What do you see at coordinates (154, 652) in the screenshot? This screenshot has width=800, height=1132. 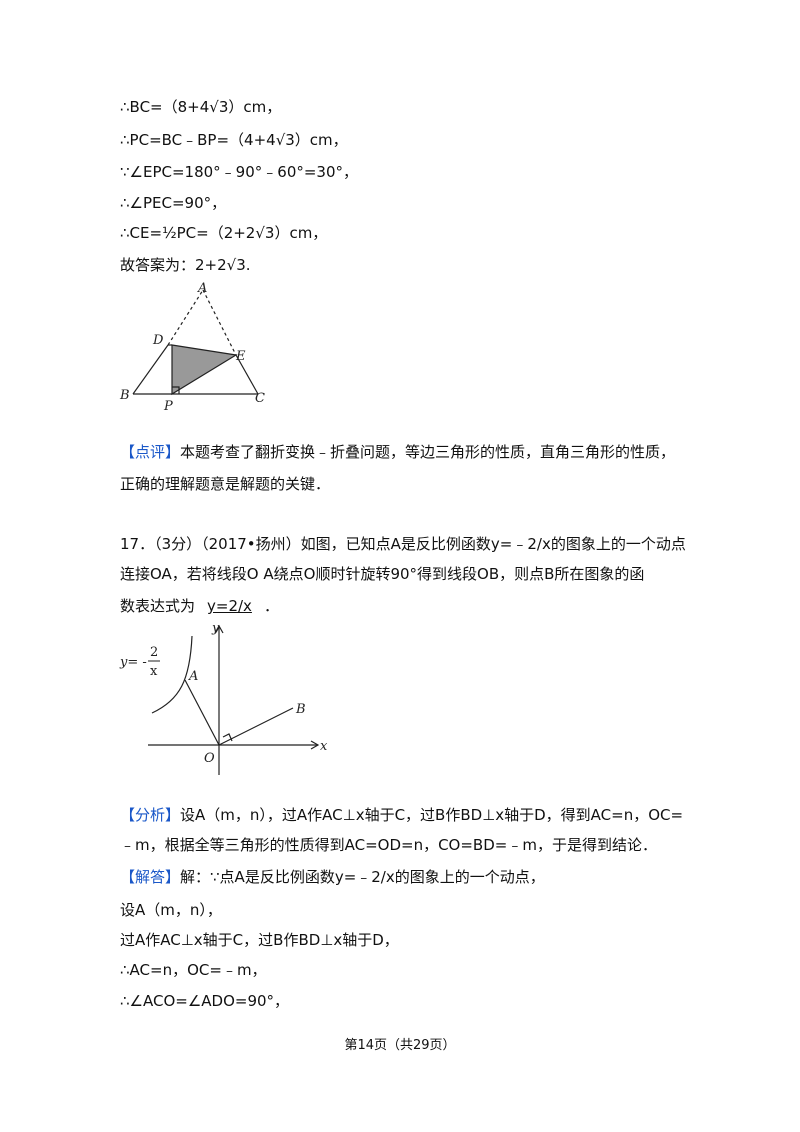 I see `curve-label: 2` at bounding box center [154, 652].